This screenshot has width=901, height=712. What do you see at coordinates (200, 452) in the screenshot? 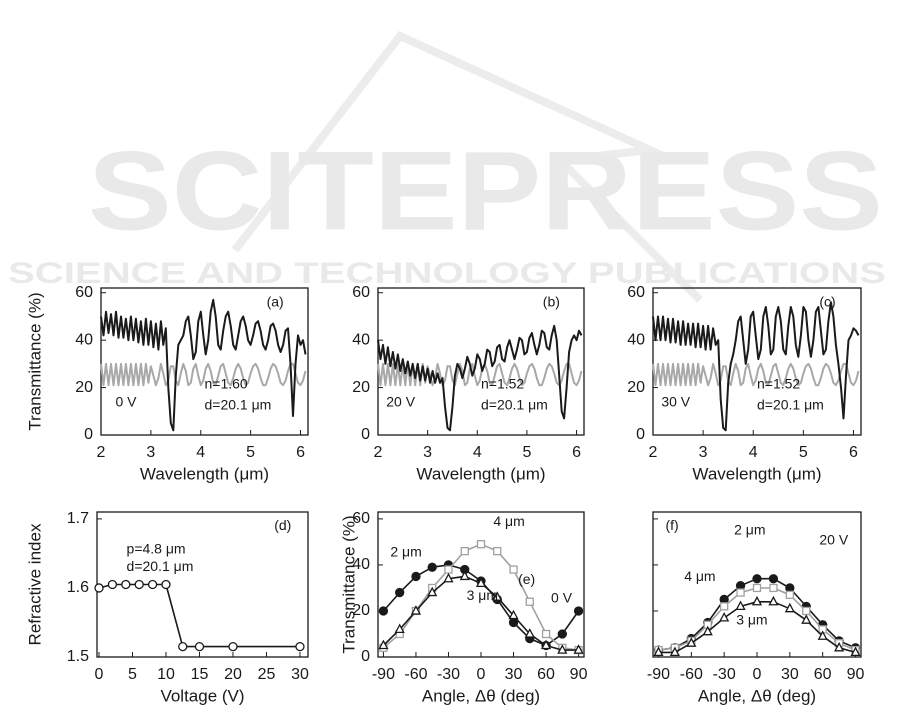
I see `x-tick-label: 4` at bounding box center [200, 452].